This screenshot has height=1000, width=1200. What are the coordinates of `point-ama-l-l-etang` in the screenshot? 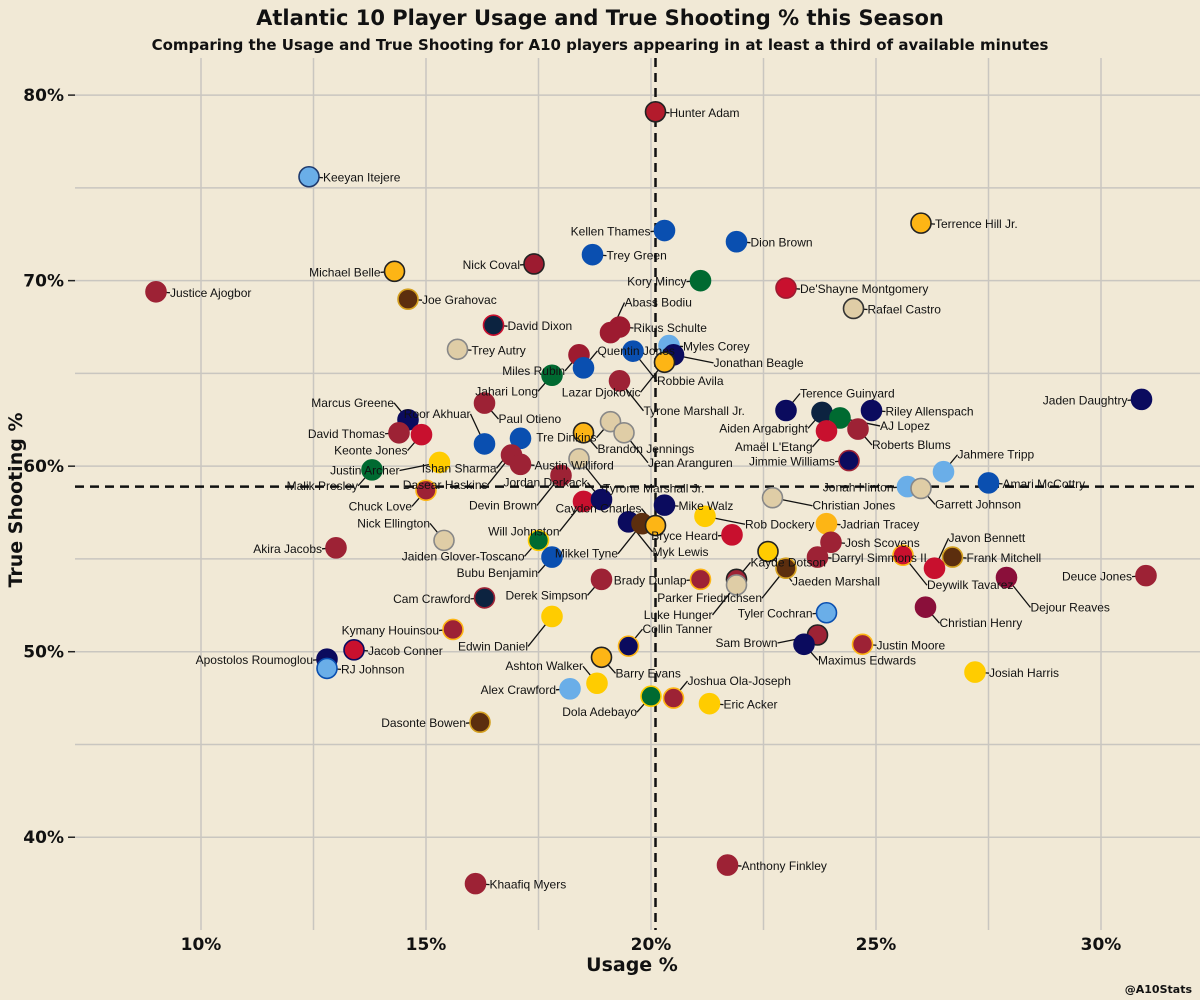 It's located at (826, 431).